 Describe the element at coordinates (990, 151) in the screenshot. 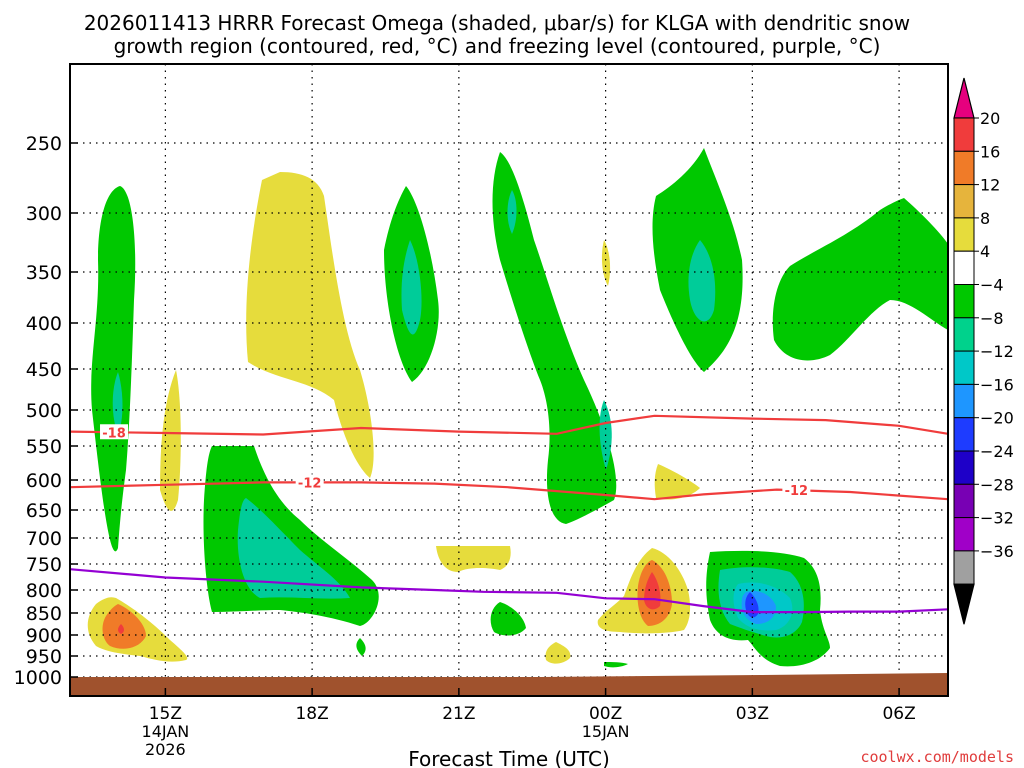

I see `colorbar-label: 16` at that location.